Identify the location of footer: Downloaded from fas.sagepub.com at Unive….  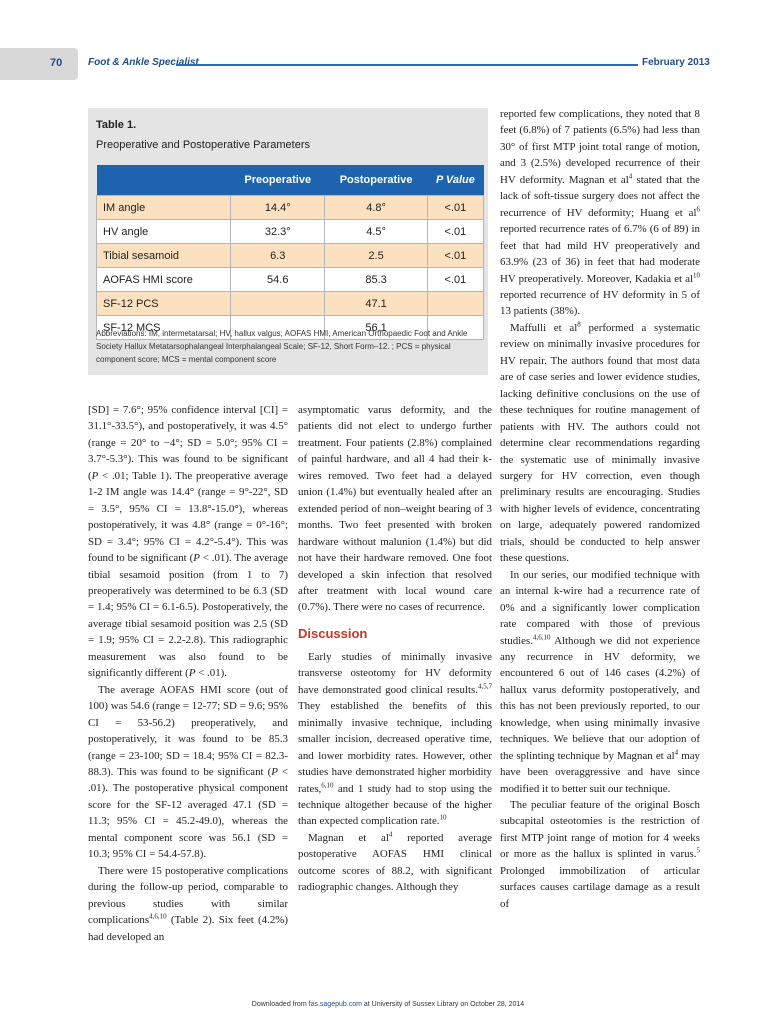
(388, 1004).